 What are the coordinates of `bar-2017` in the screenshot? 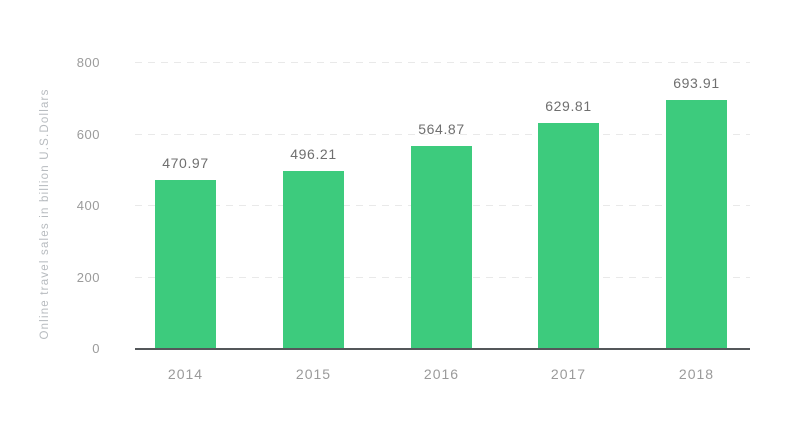 It's located at (568, 235).